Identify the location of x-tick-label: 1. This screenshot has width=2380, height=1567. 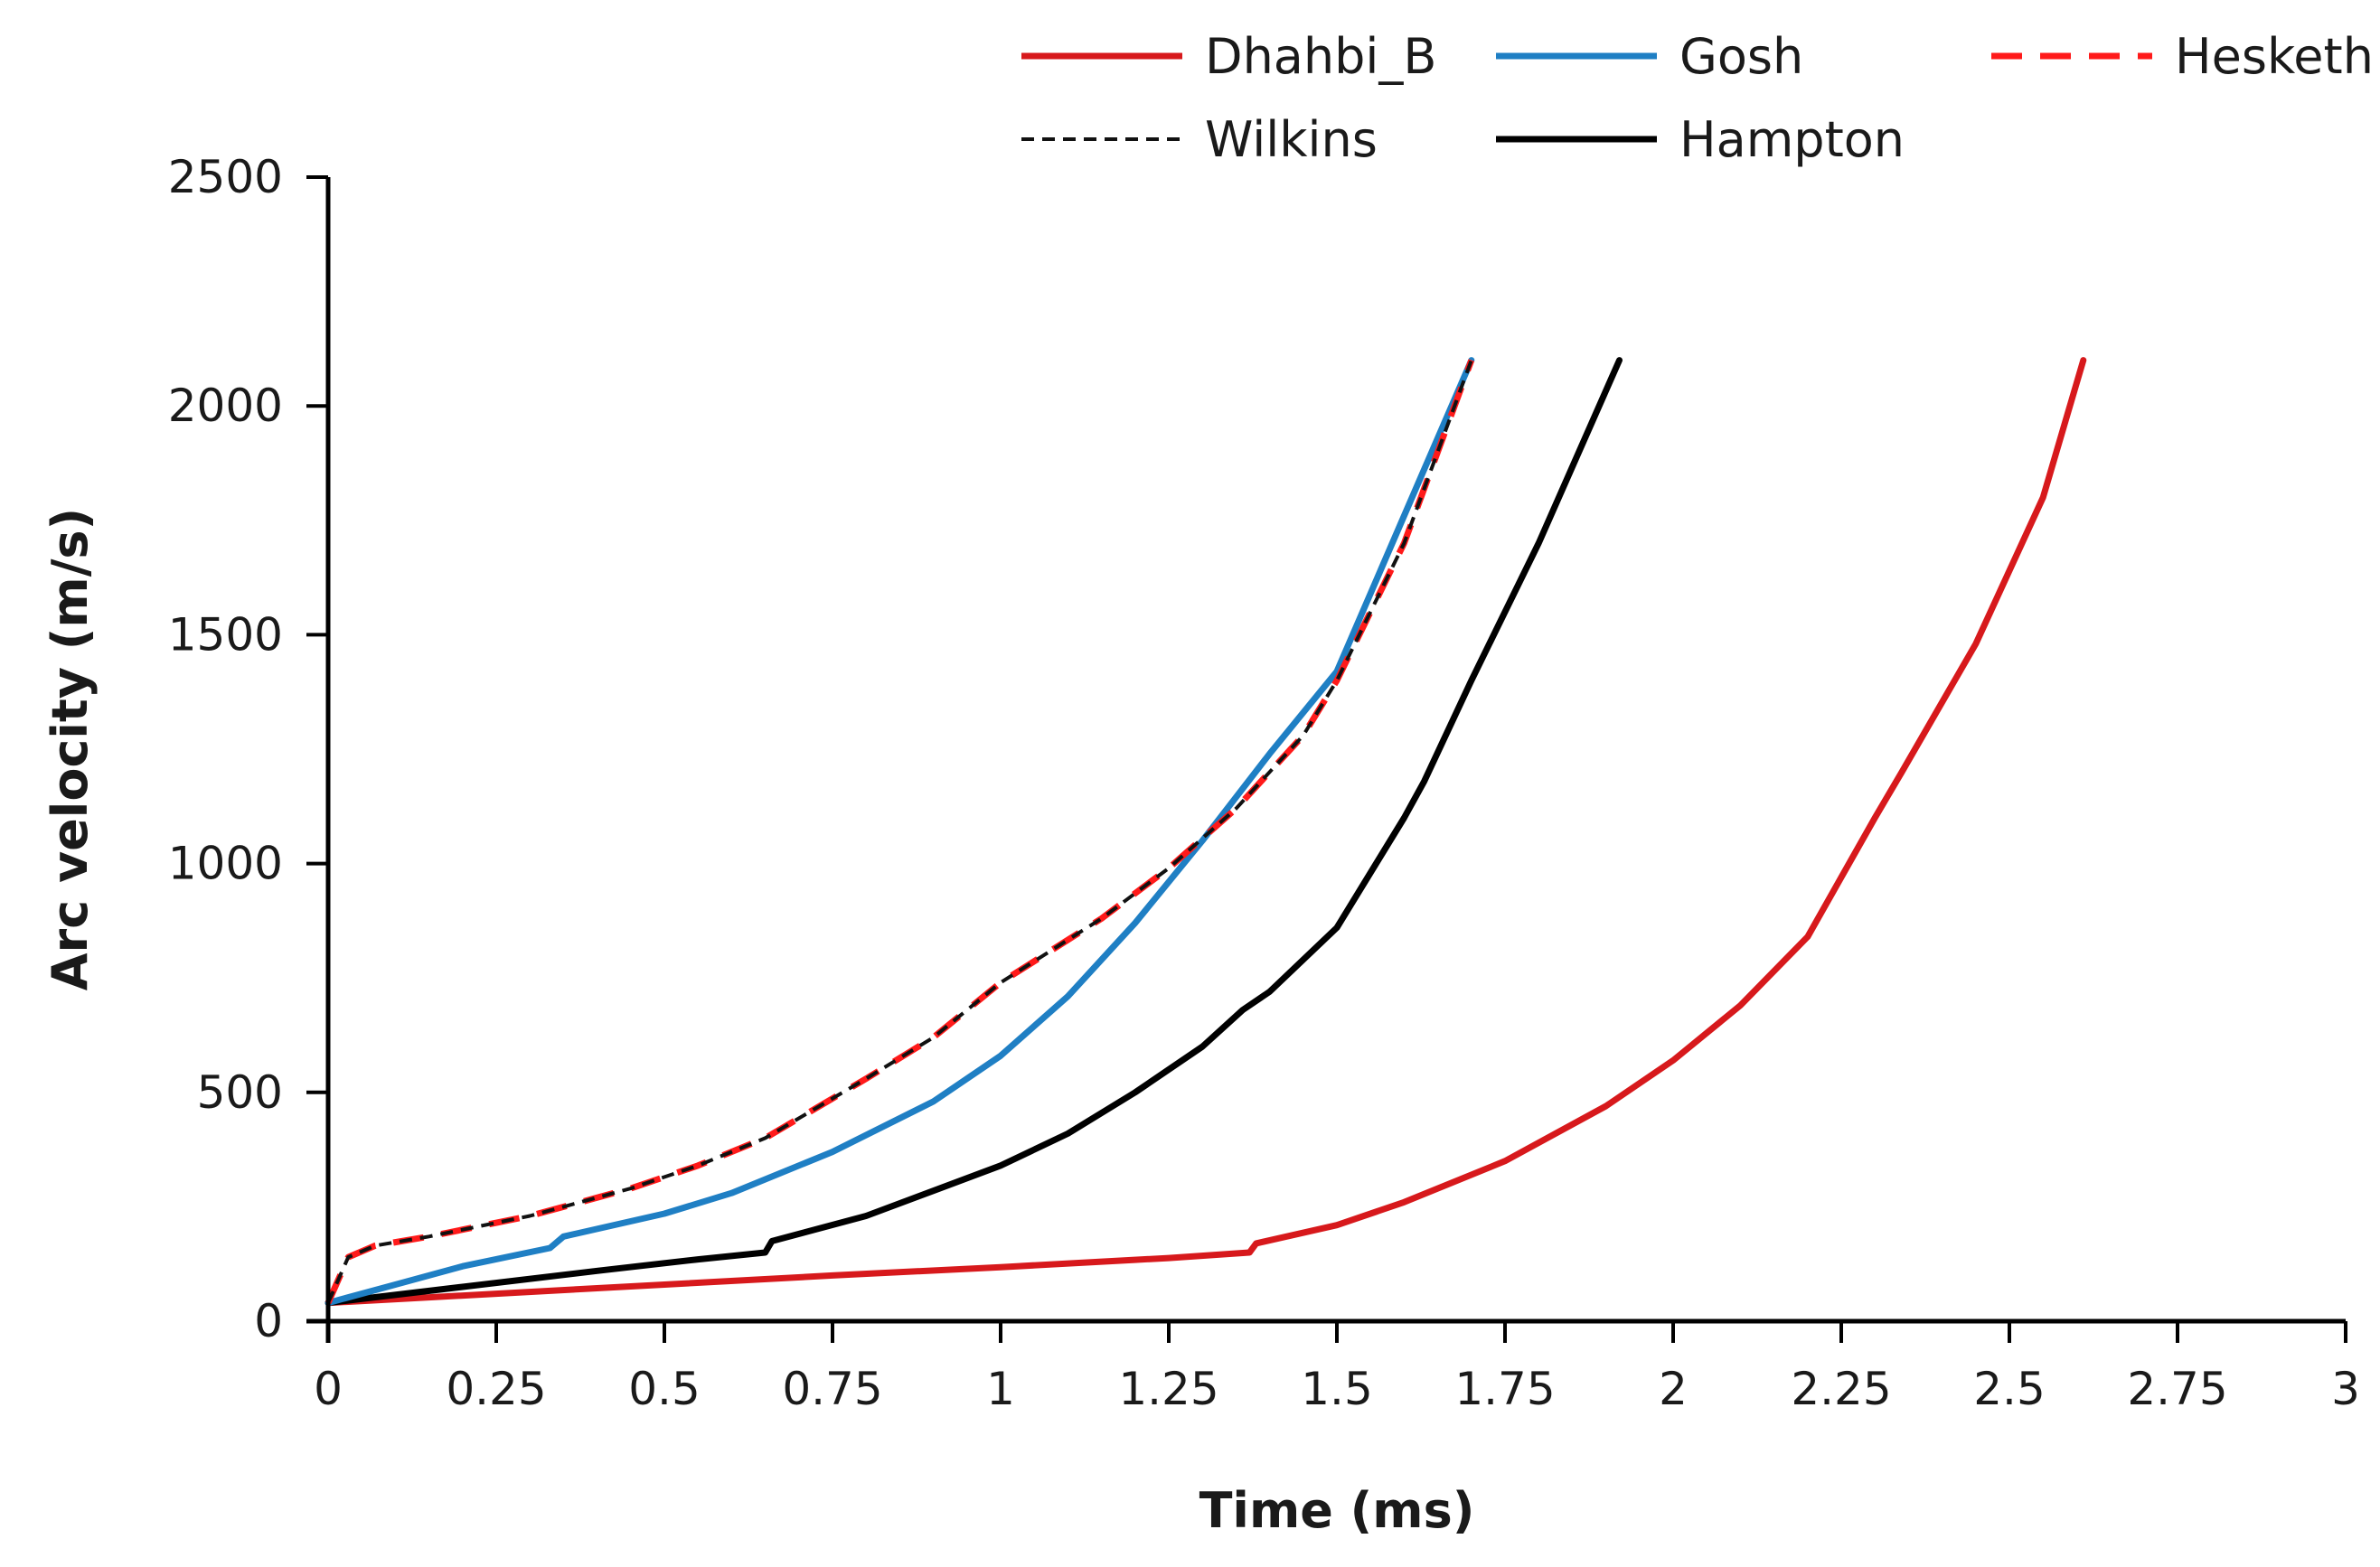
(1001, 1389).